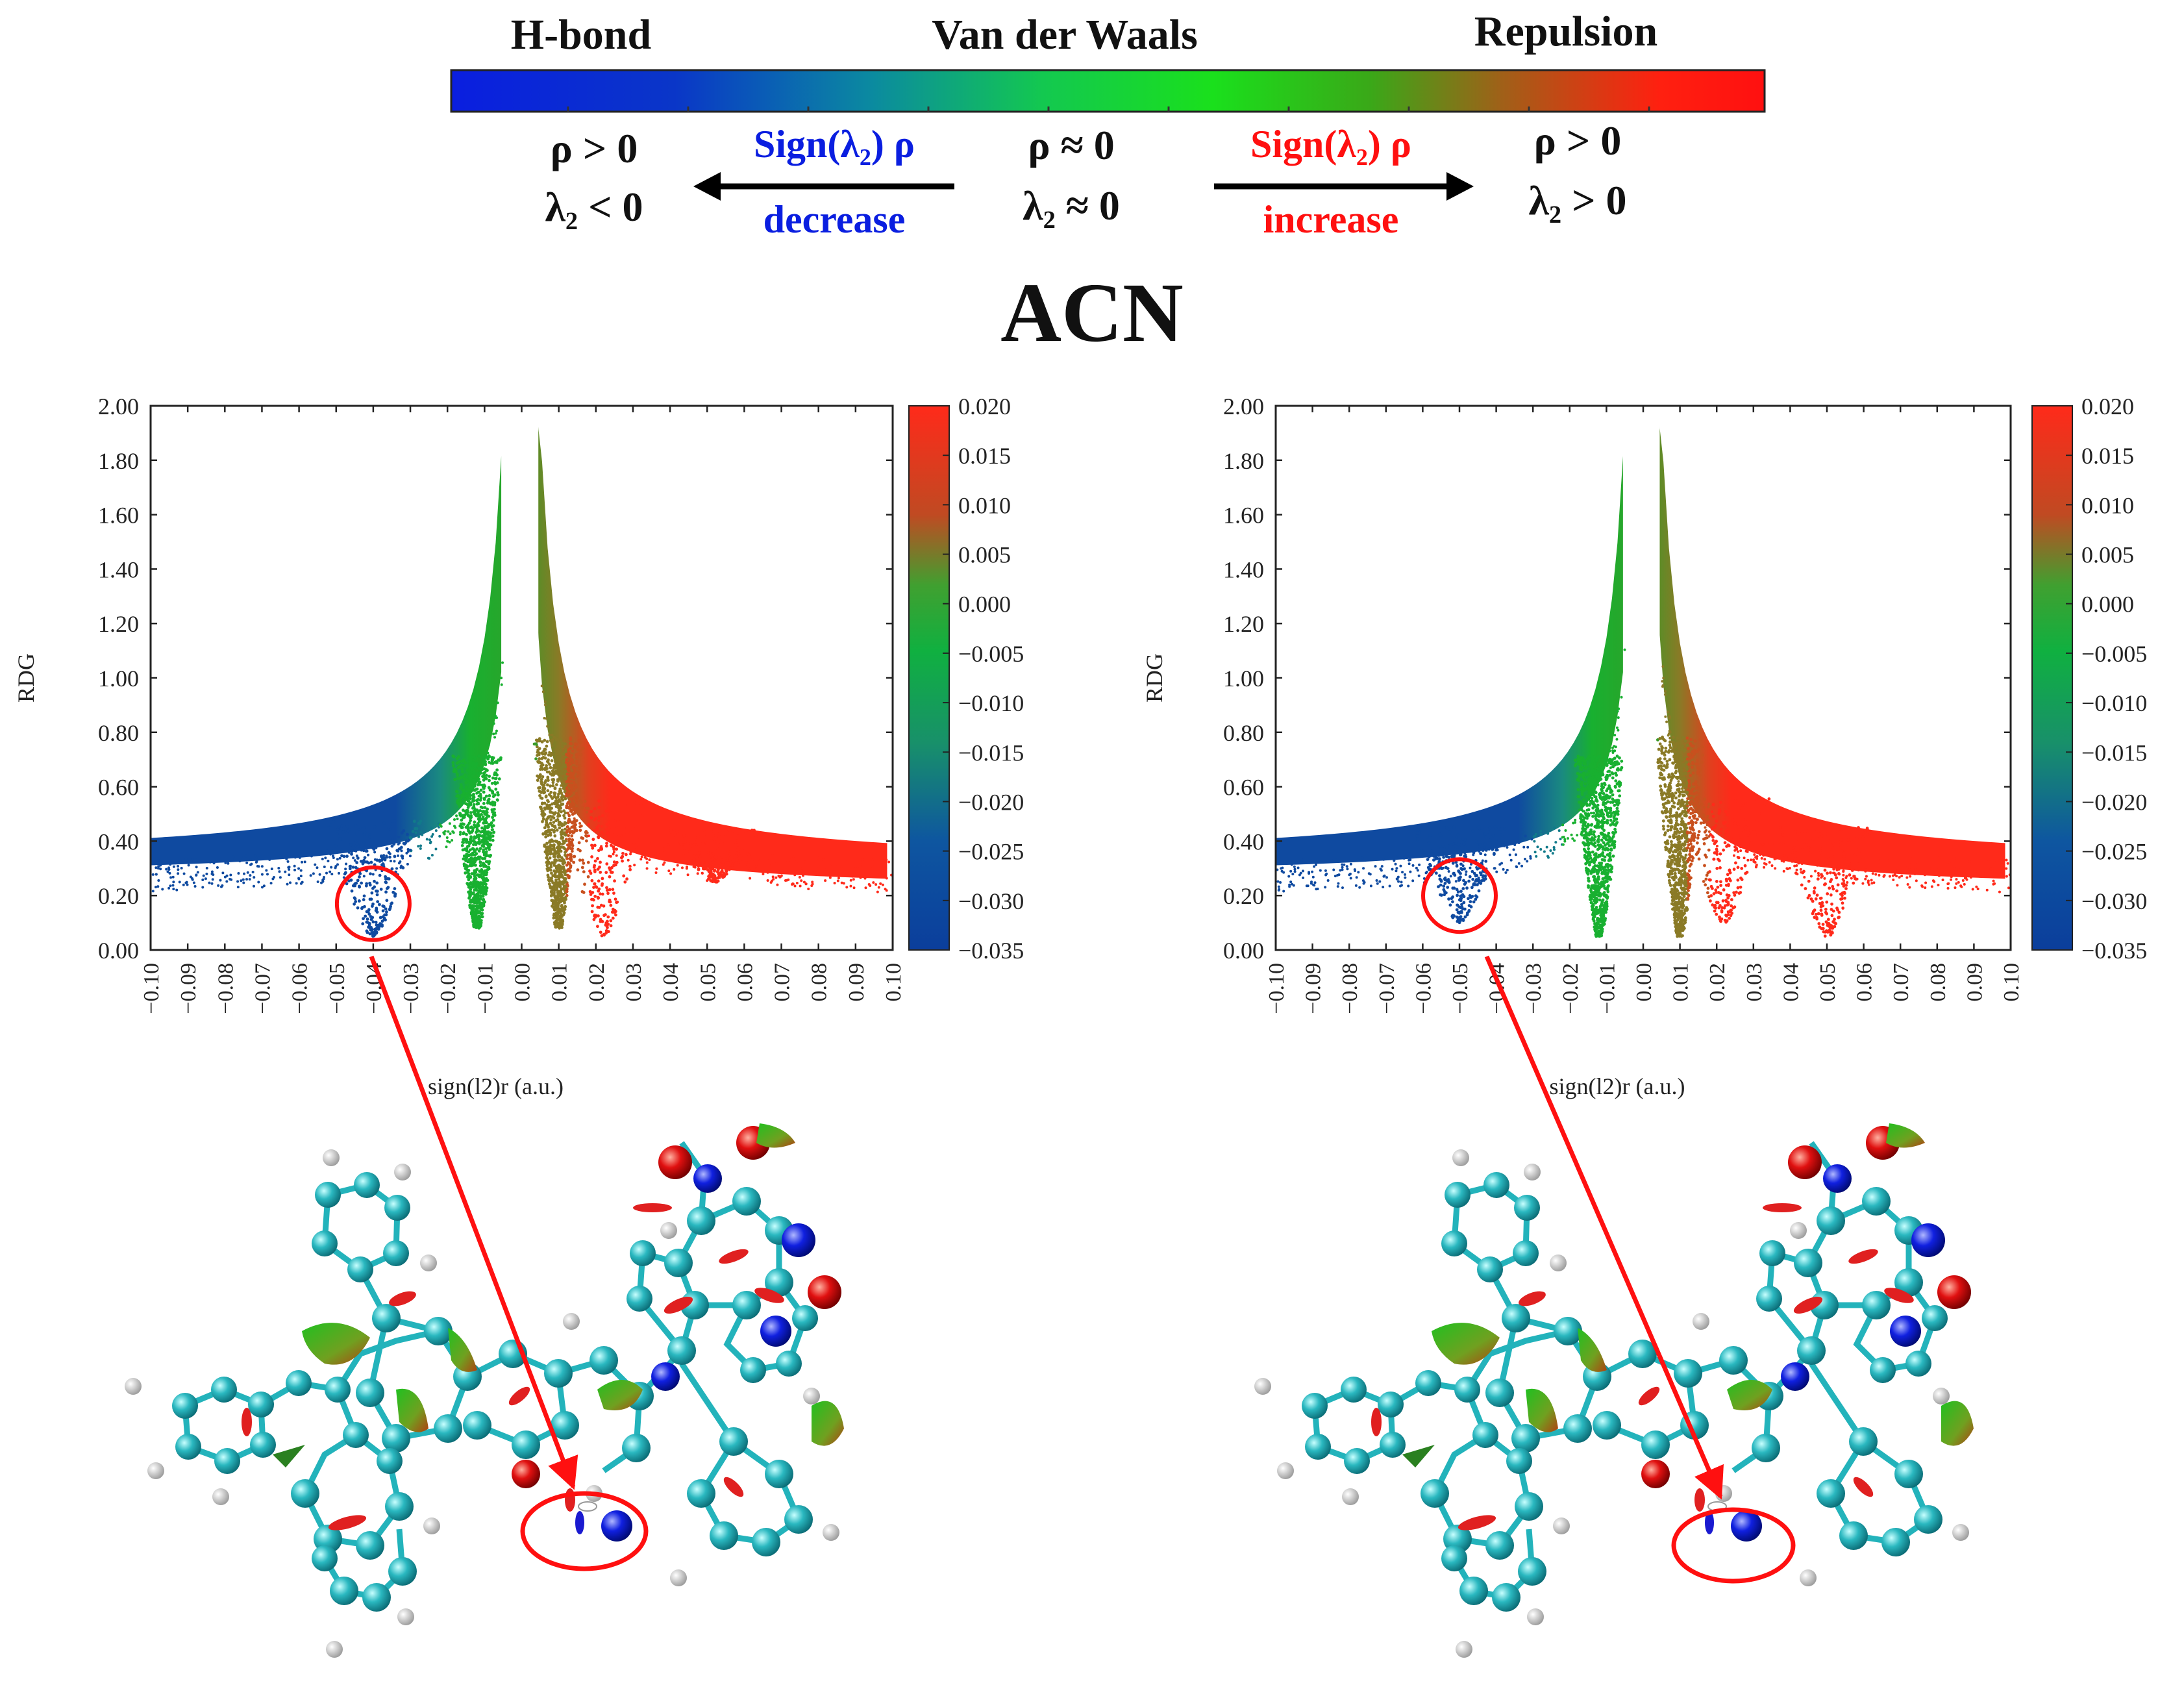 The image size is (2184, 1698). What do you see at coordinates (485, 988) in the screenshot?
I see `x-tick-label: −0.01` at bounding box center [485, 988].